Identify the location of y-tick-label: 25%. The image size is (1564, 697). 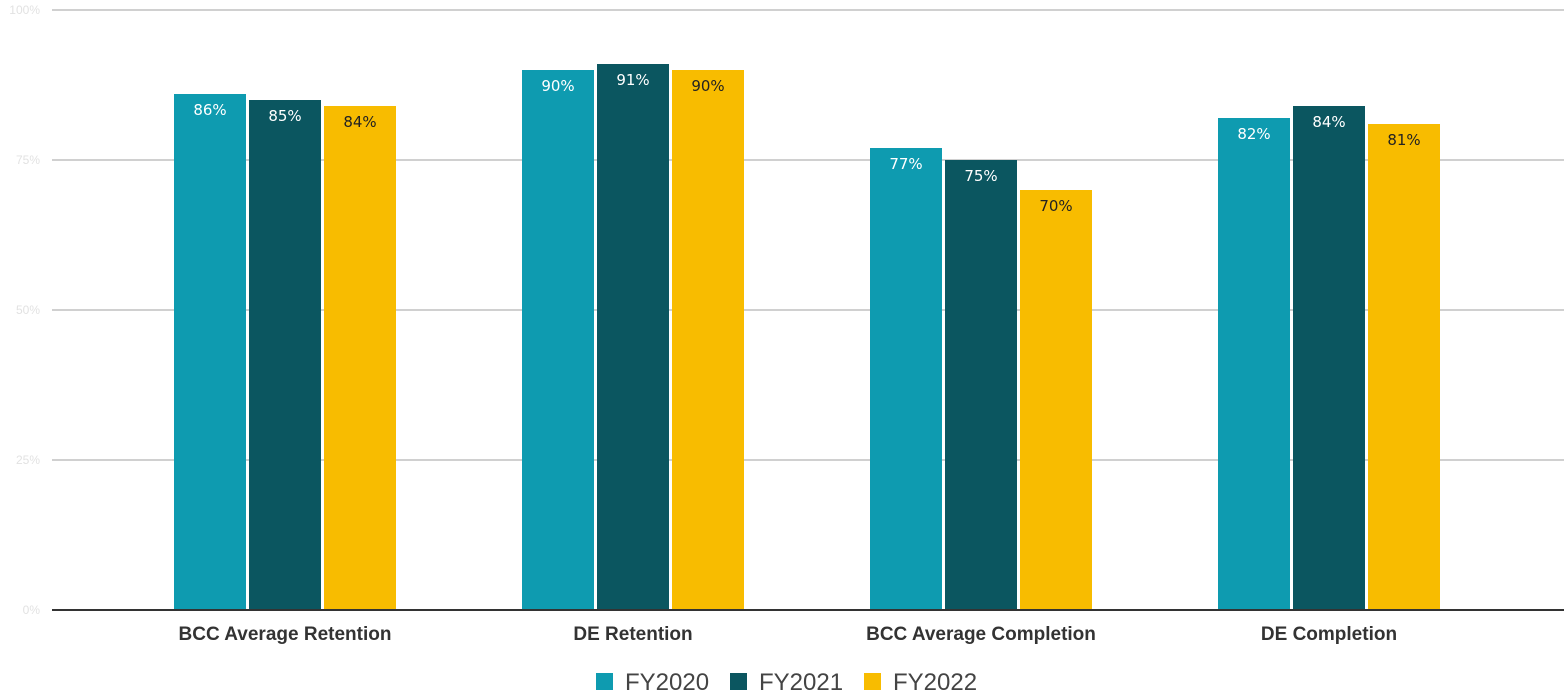
(28, 460).